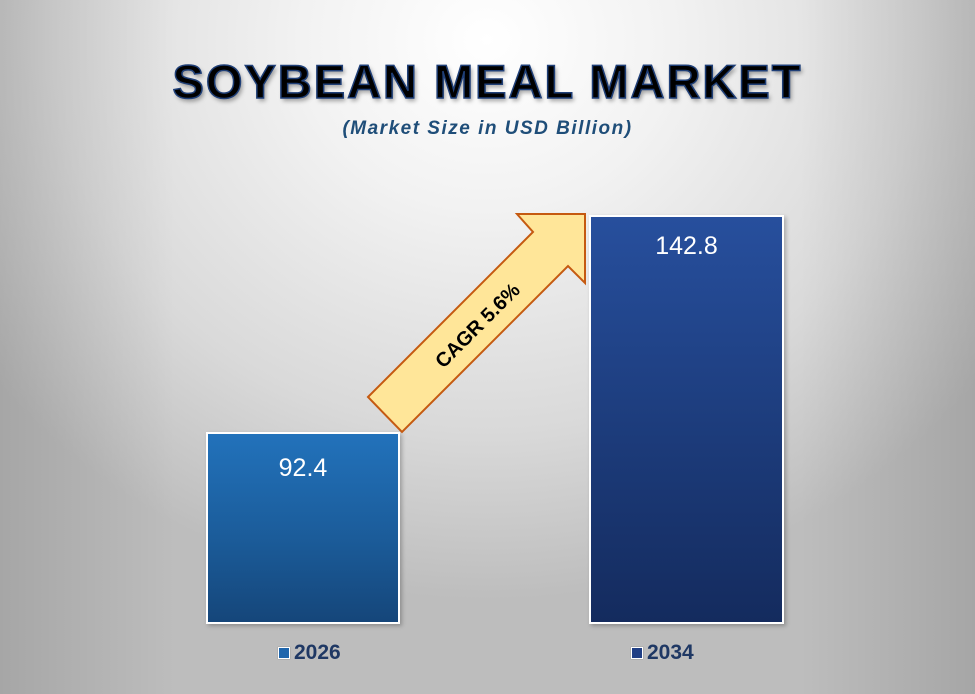  What do you see at coordinates (303, 528) in the screenshot?
I see `bar-2026: 92.4` at bounding box center [303, 528].